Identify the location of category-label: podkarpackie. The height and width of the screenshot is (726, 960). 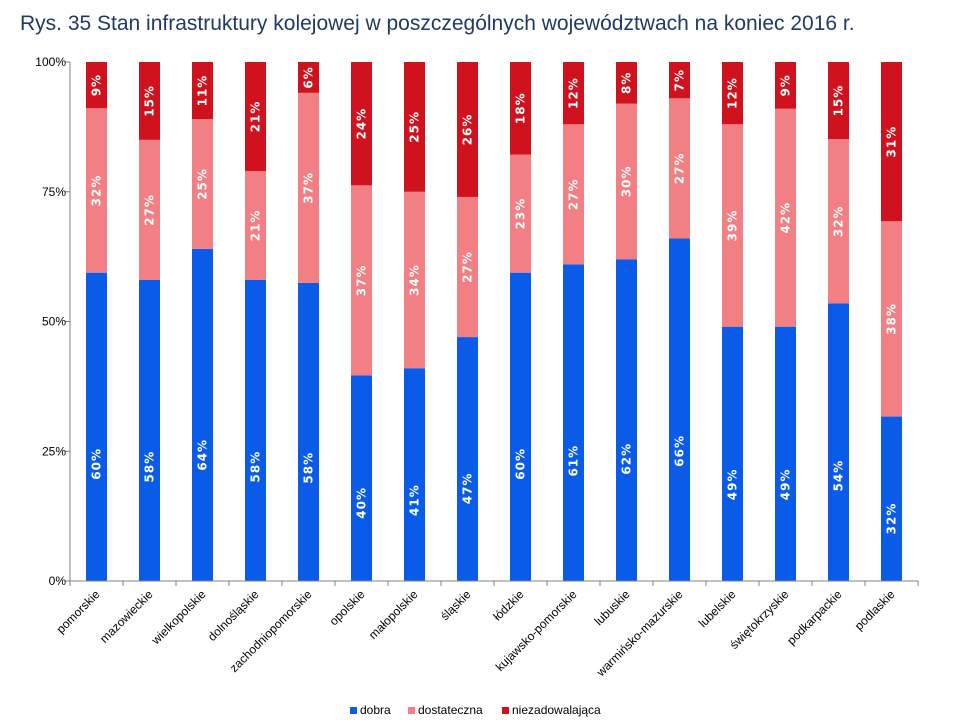
(814, 617).